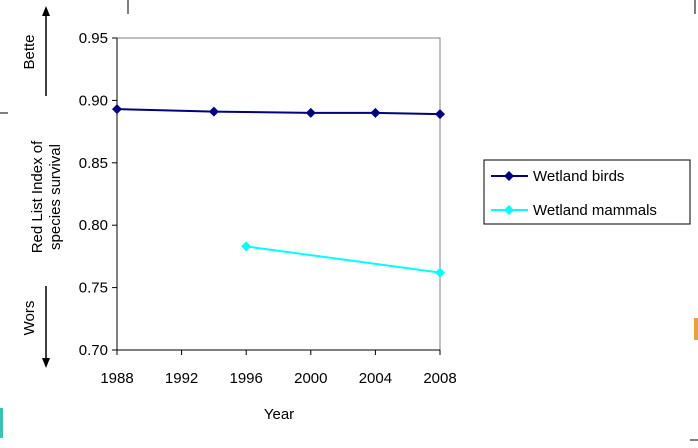 This screenshot has height=448, width=698. Describe the element at coordinates (279, 414) in the screenshot. I see `x-axis-label: Year` at that location.